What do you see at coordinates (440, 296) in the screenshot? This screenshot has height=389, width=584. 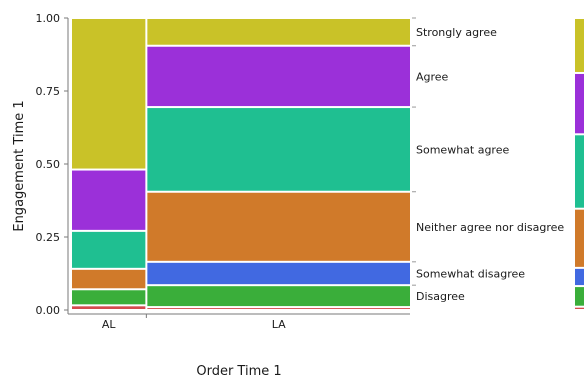 I see `segment-label: Disagree` at bounding box center [440, 296].